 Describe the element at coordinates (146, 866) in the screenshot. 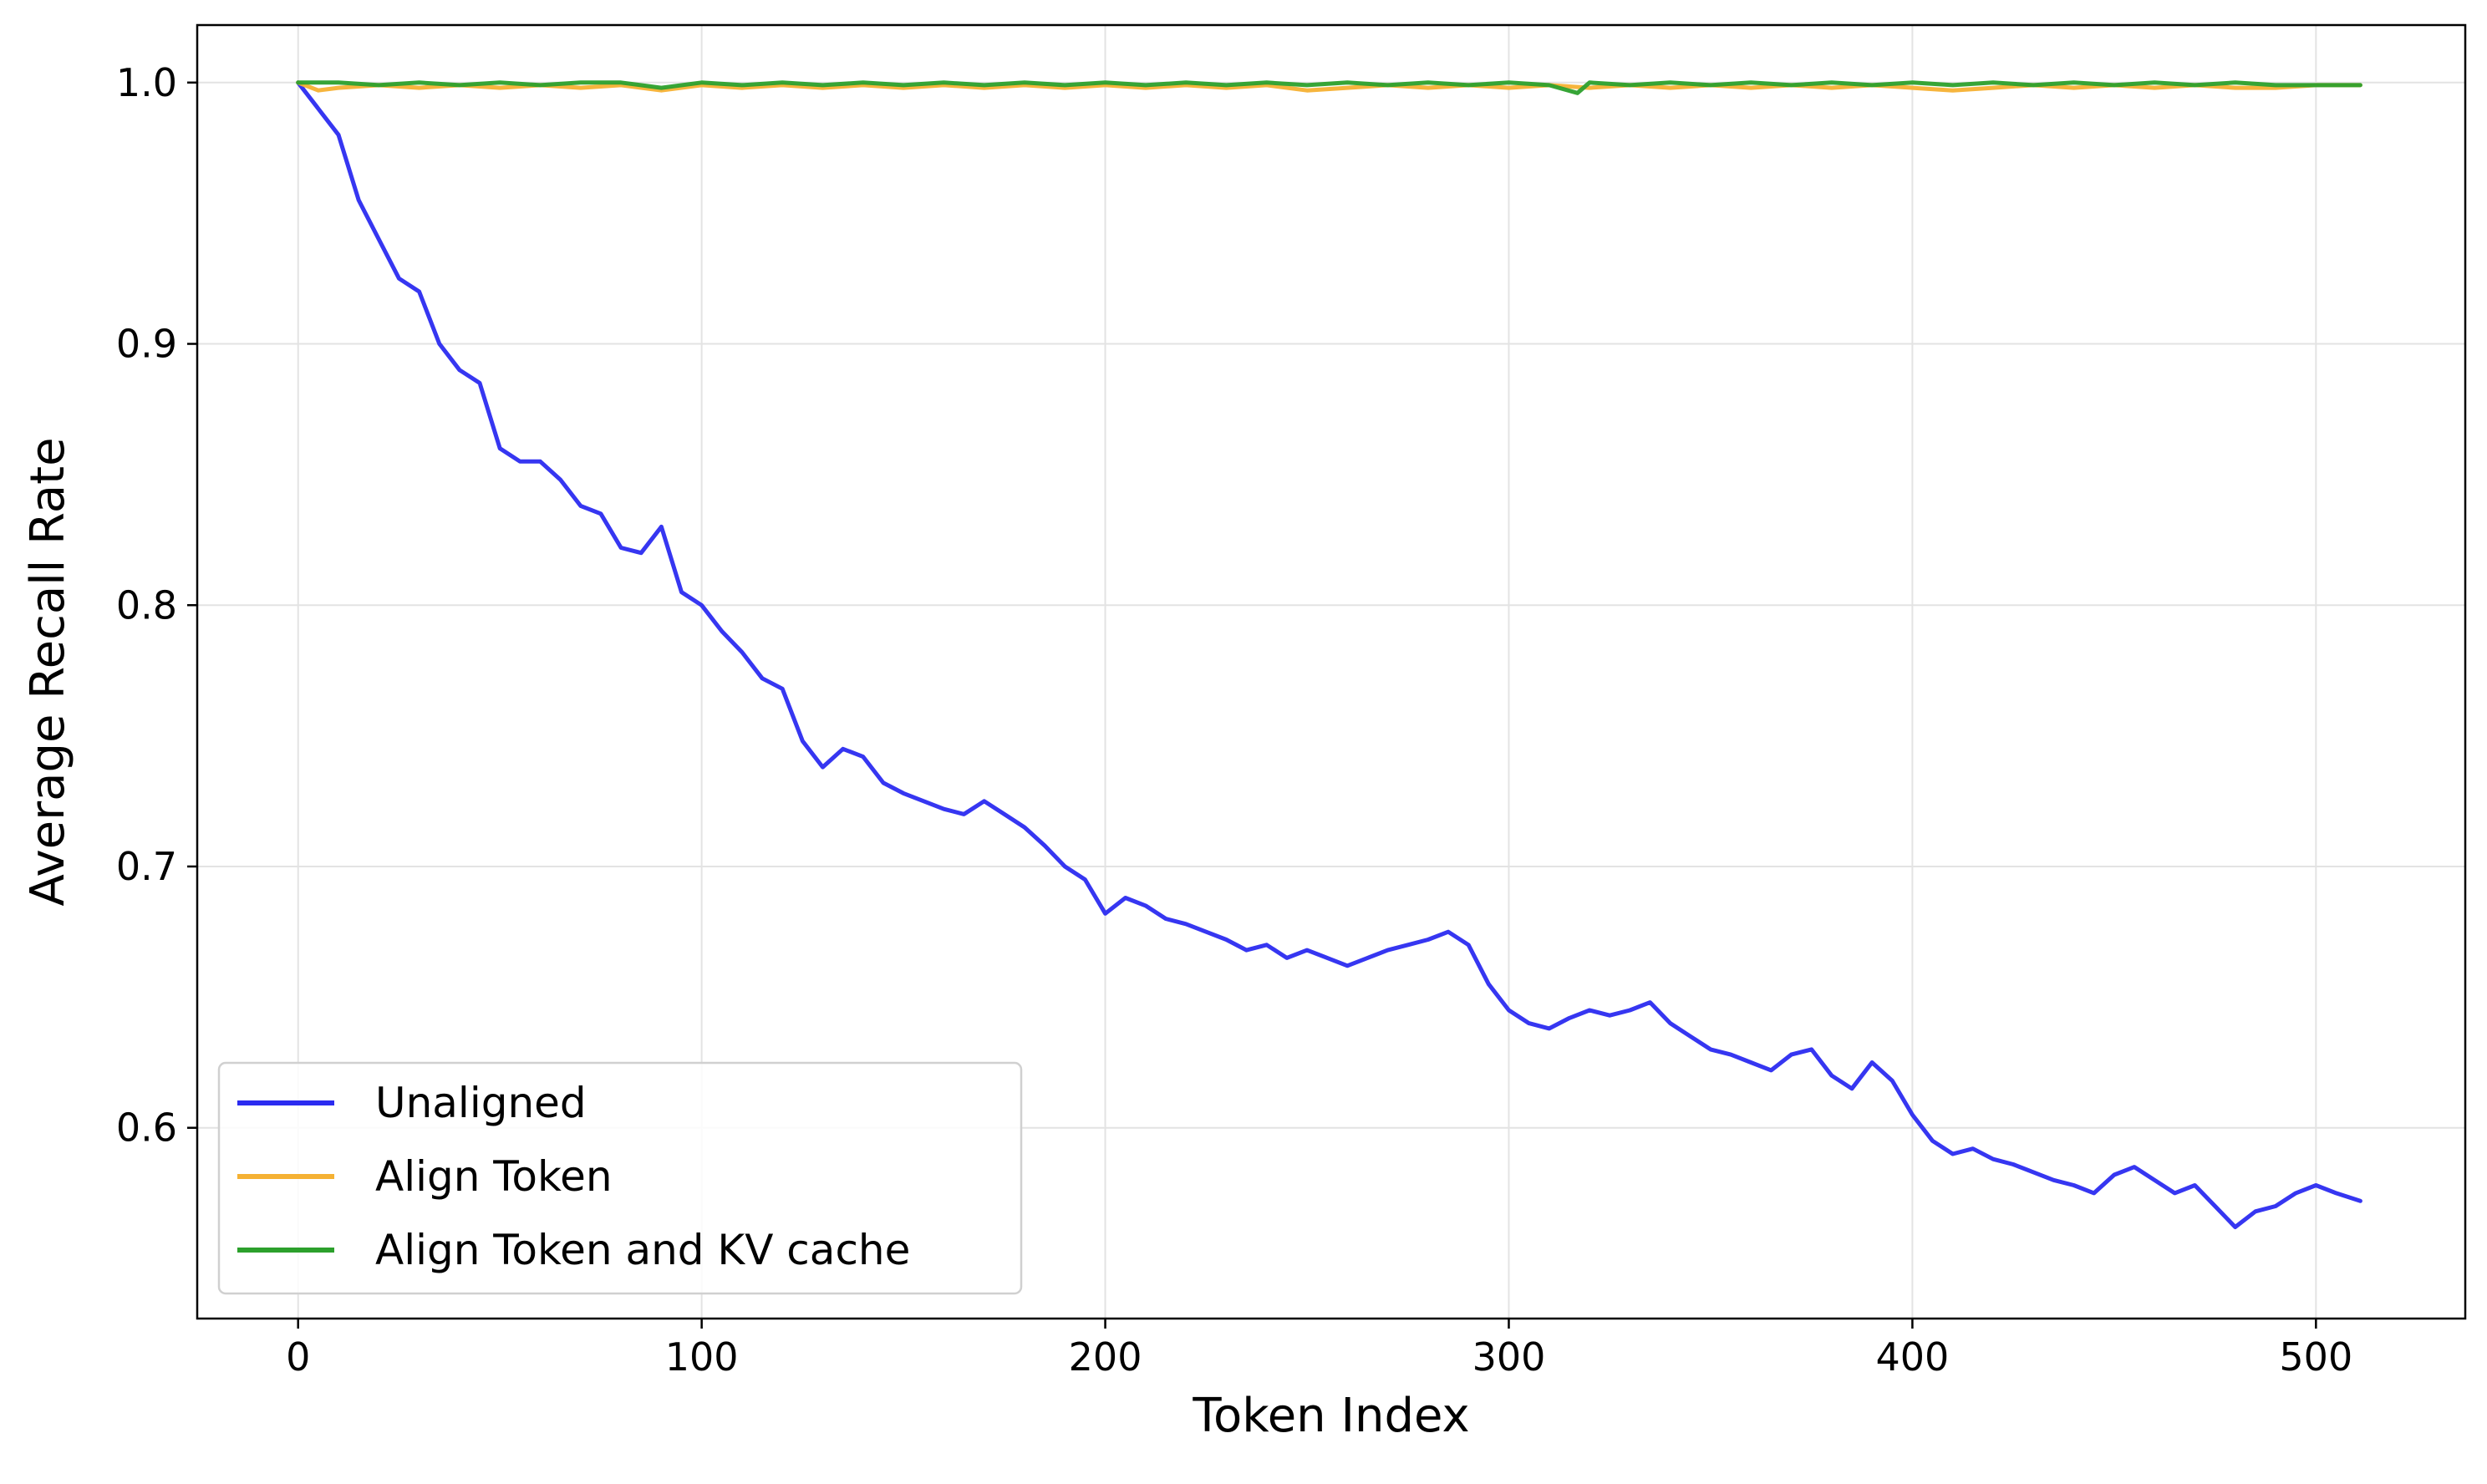

I see `y-tick-label: 0.7` at that location.